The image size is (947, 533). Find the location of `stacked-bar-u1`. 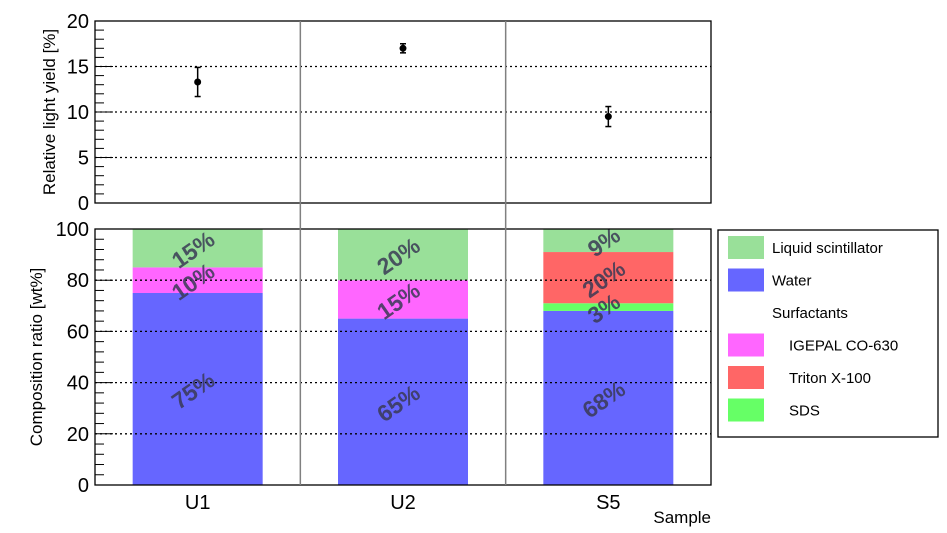

stacked-bar-u1 is located at coordinates (197, 357).